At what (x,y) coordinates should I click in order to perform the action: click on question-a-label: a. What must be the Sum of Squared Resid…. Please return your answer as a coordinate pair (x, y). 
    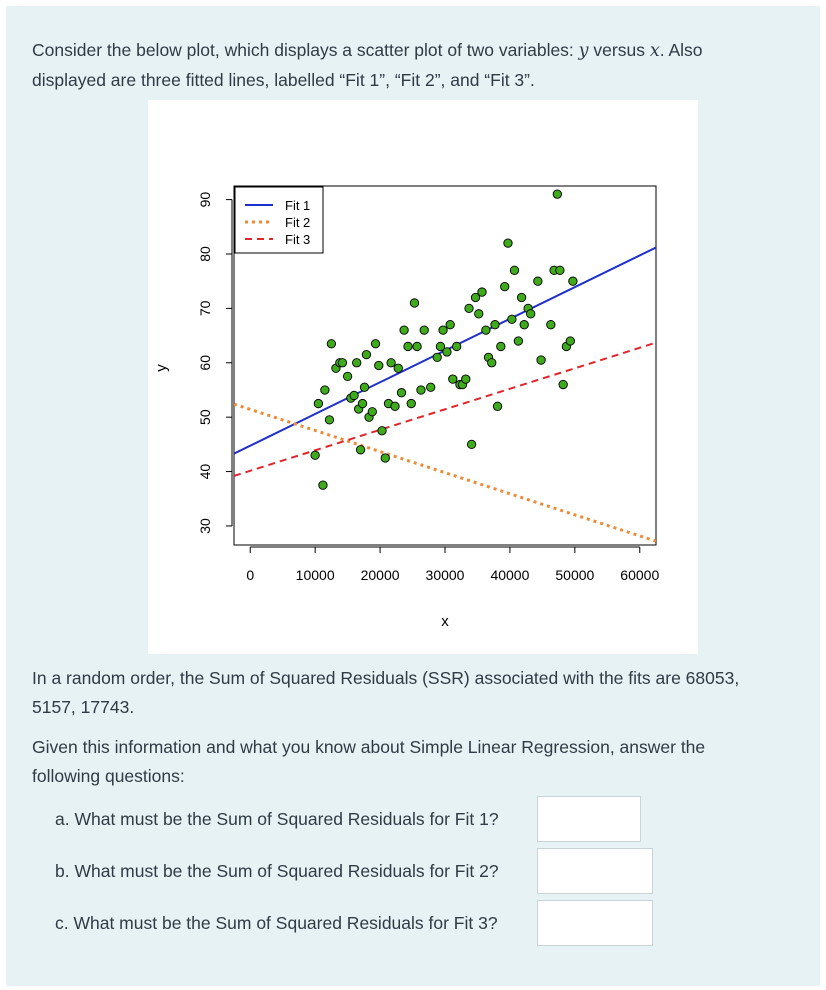
    Looking at the image, I should click on (277, 819).